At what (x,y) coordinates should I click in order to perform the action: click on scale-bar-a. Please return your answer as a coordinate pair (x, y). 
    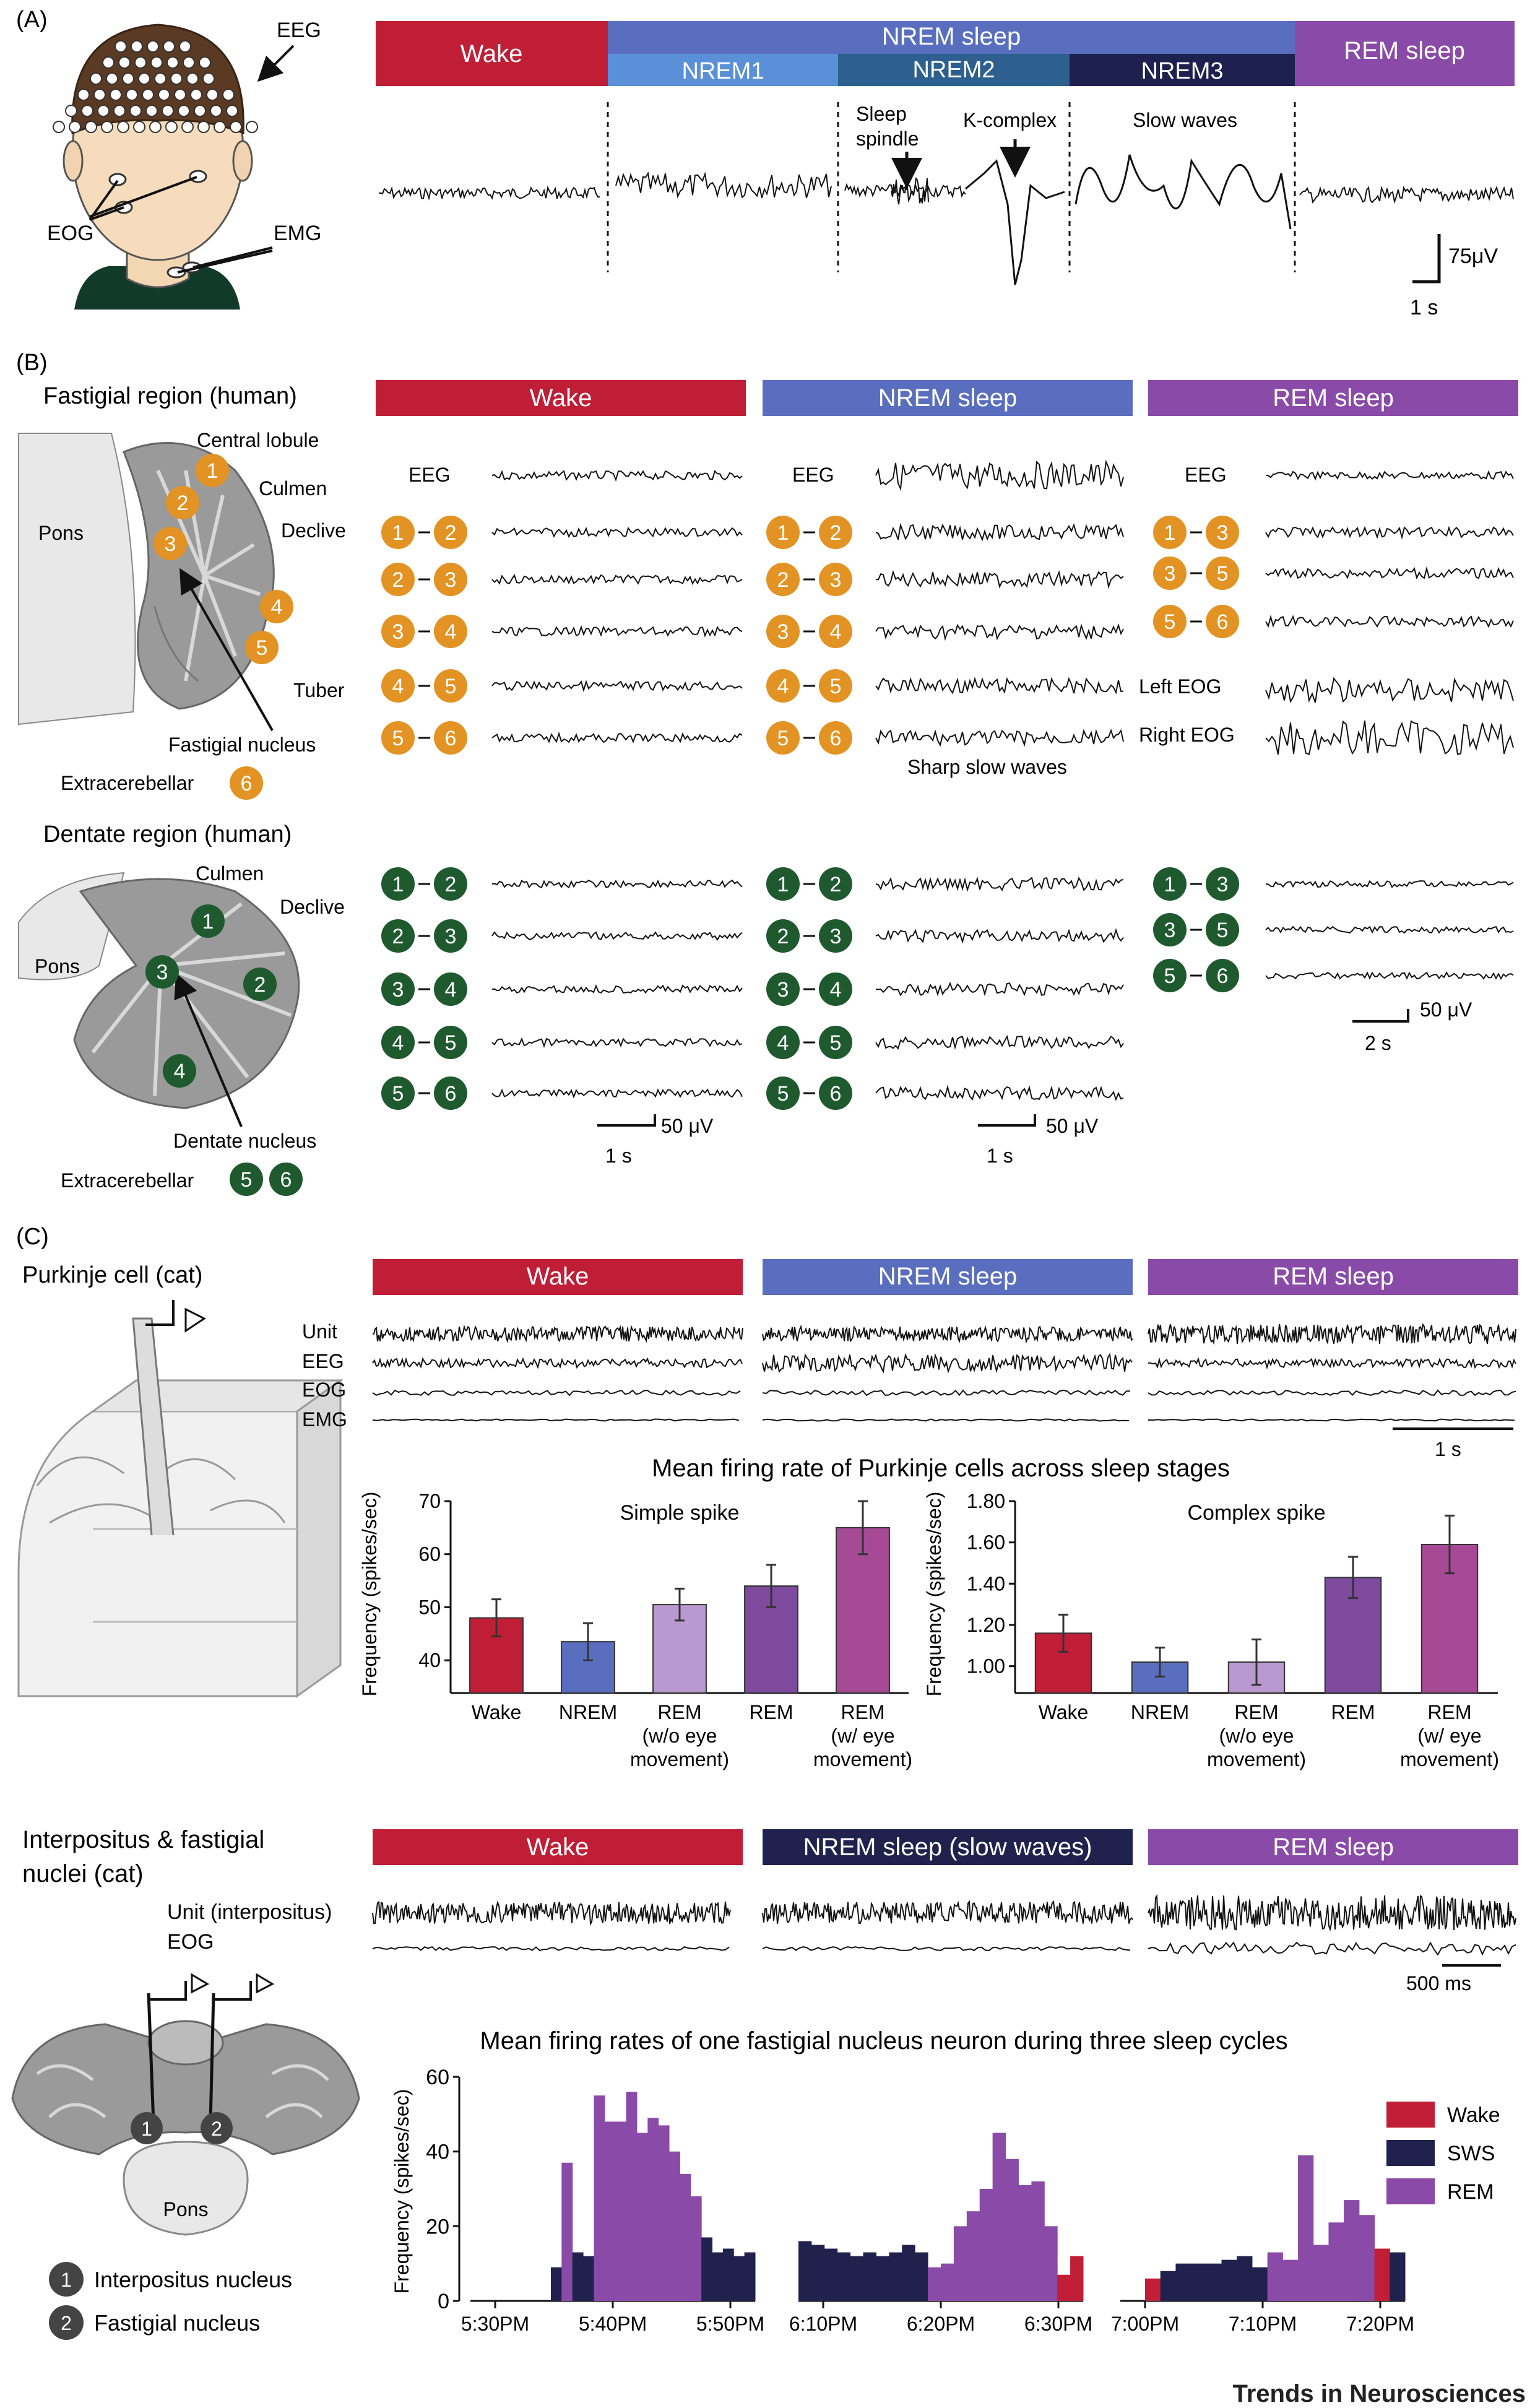
    Looking at the image, I should click on (1426, 259).